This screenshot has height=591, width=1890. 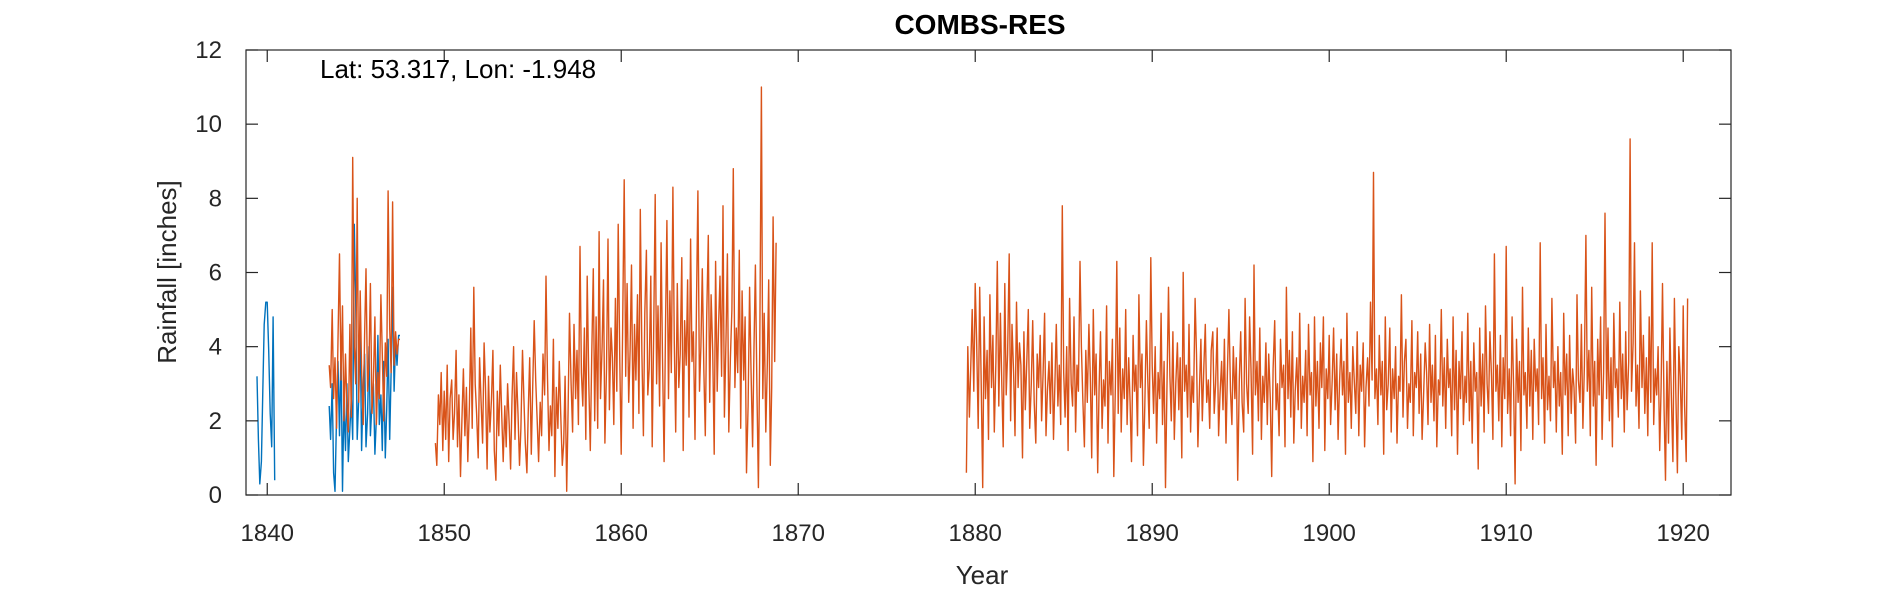 I want to click on x-tick-label: 1910, so click(x=1506, y=533).